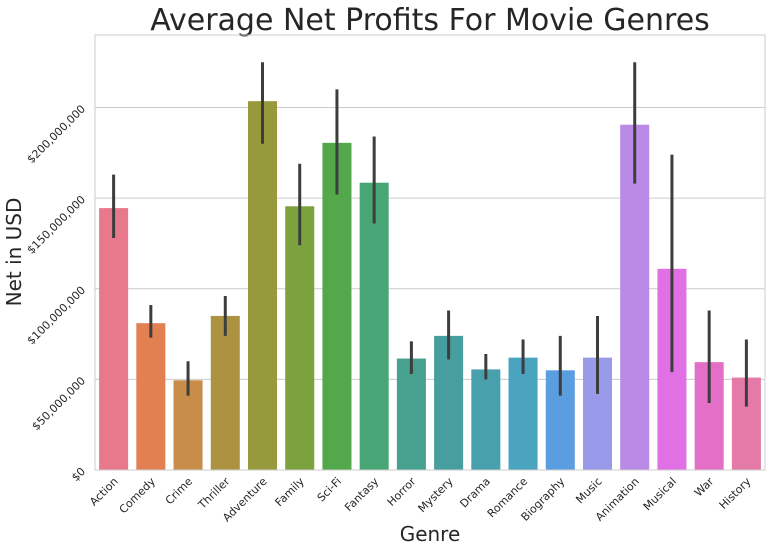  Describe the element at coordinates (374, 326) in the screenshot. I see `bar-fantasy` at that location.